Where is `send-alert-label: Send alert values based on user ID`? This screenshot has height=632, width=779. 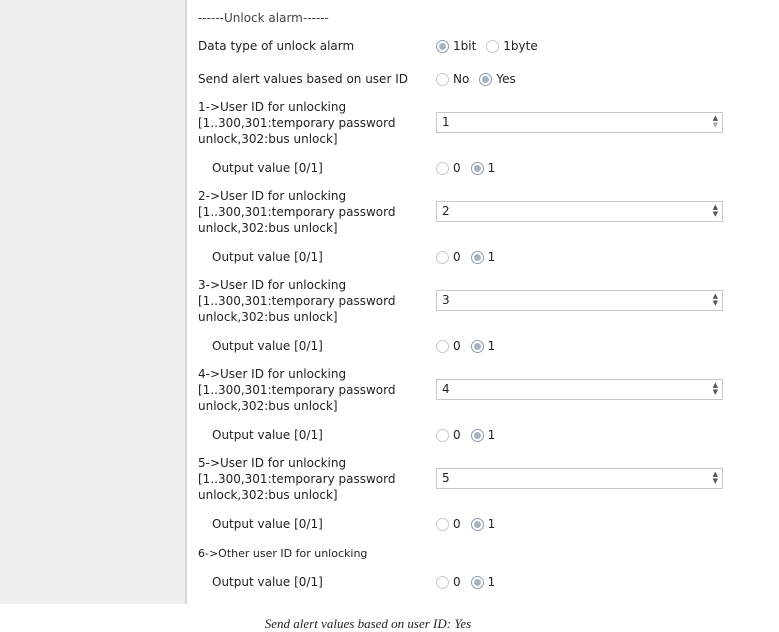 send-alert-label: Send alert values based on user ID is located at coordinates (303, 79).